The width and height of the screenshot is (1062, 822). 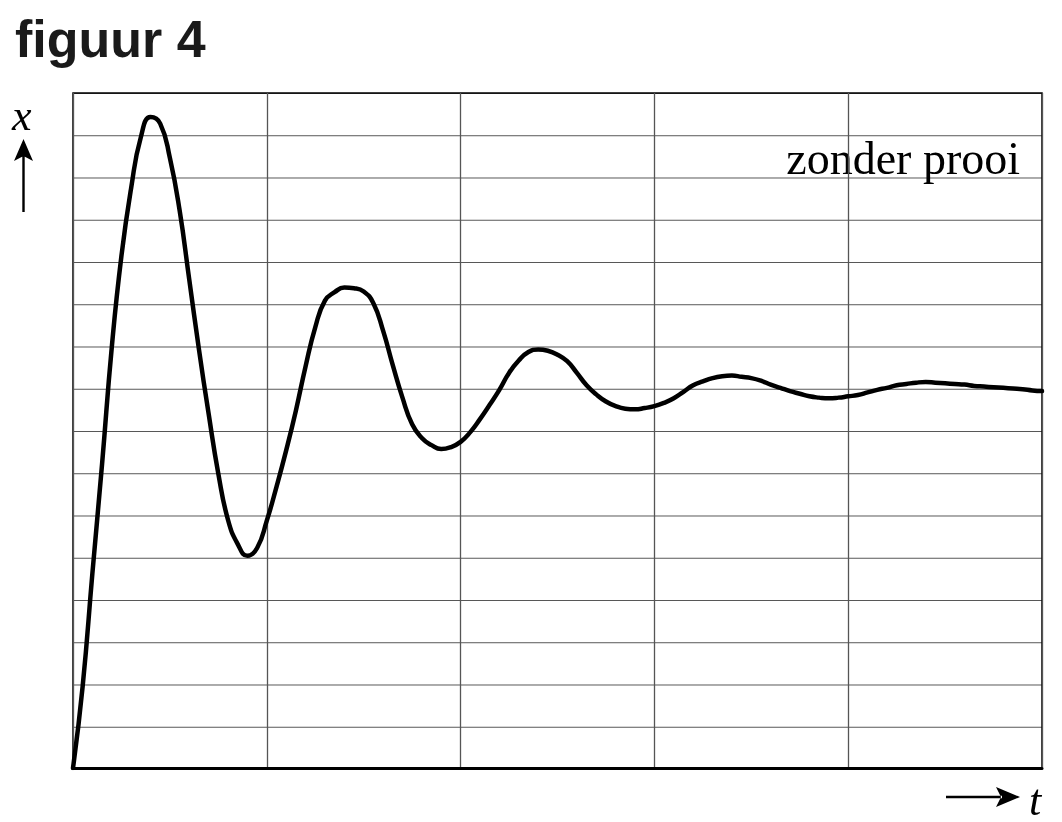 I want to click on y-axis-title: x, so click(x=21, y=115).